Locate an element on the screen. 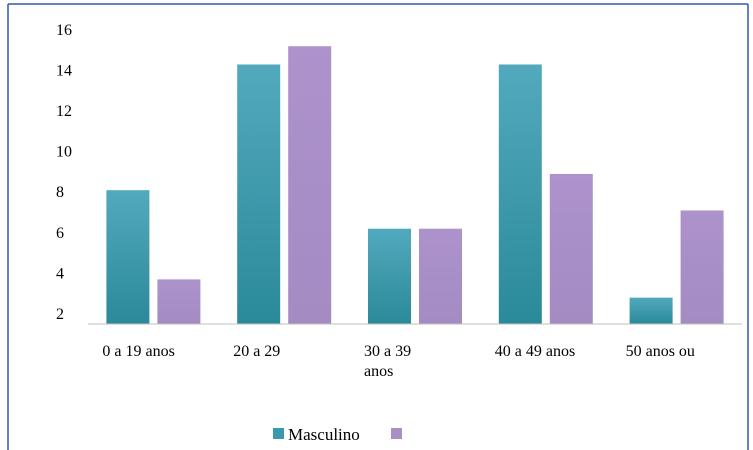 The image size is (753, 450). legend: Masculino is located at coordinates (337, 434).